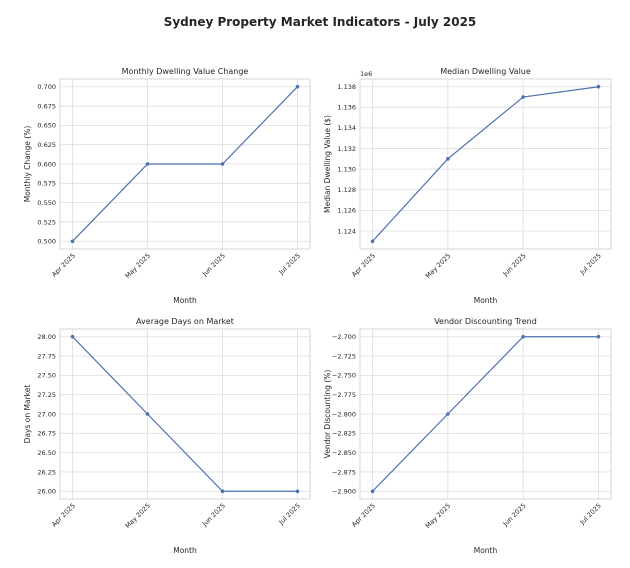  I want to click on y-tick-label: 1.134, so click(346, 128).